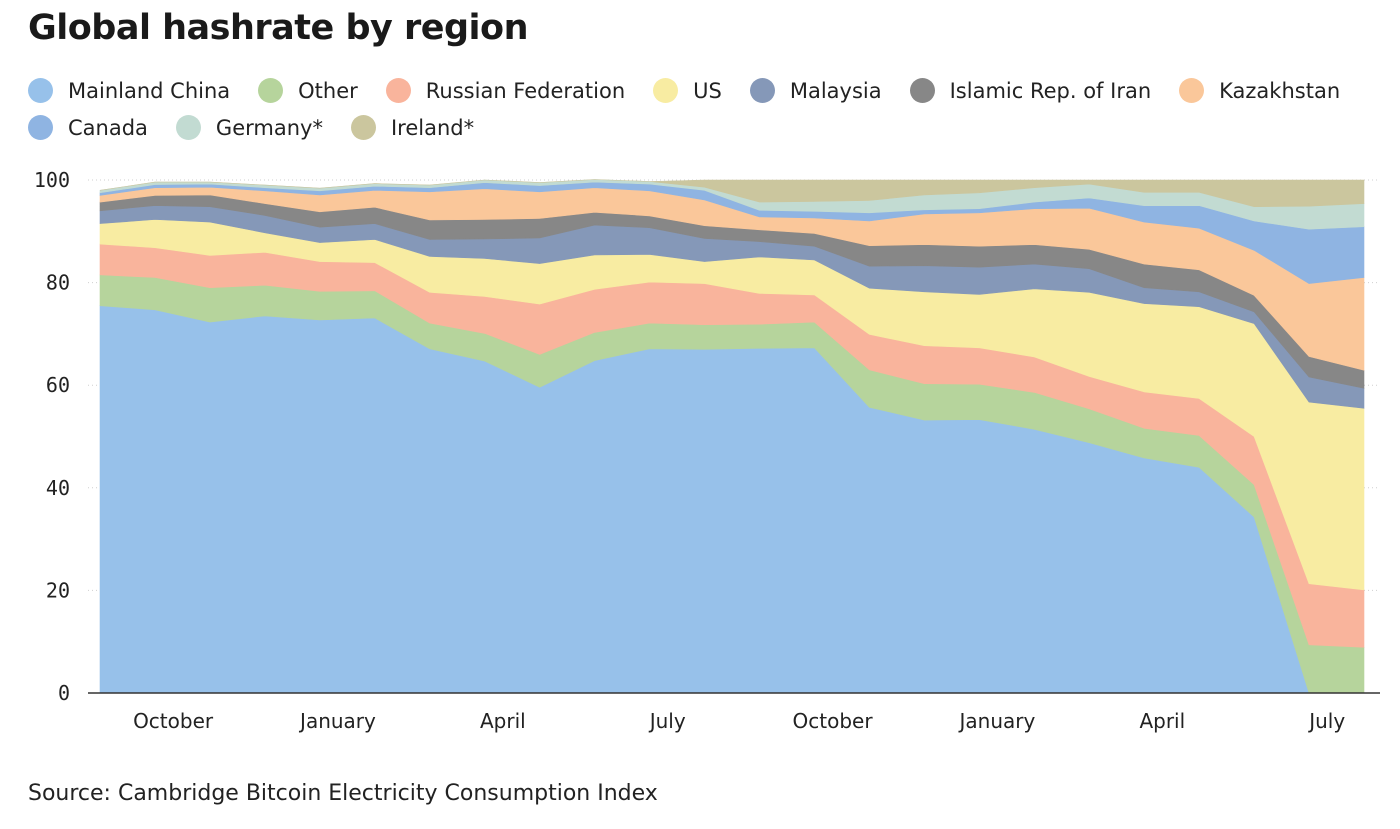  What do you see at coordinates (149, 90) in the screenshot?
I see `legend-label: Mainland China` at bounding box center [149, 90].